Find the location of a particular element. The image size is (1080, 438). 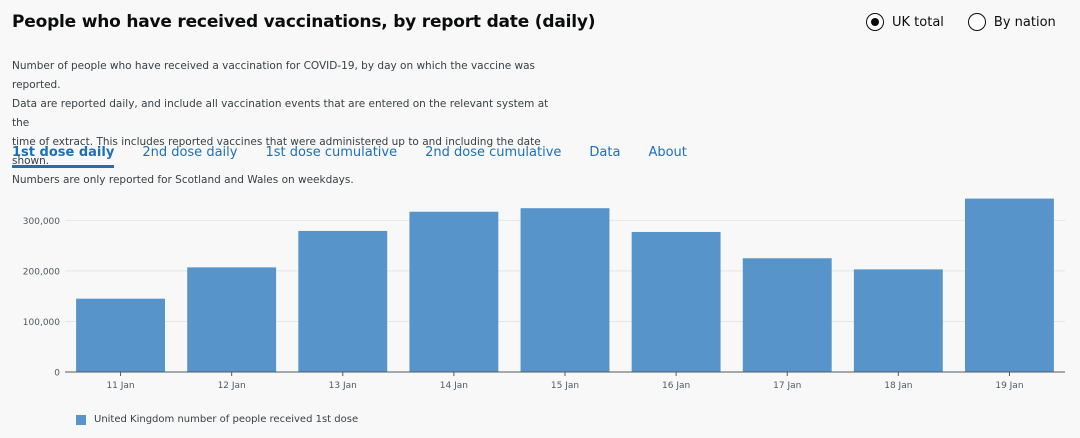

radio-by-nation: By nation is located at coordinates (1011, 22).